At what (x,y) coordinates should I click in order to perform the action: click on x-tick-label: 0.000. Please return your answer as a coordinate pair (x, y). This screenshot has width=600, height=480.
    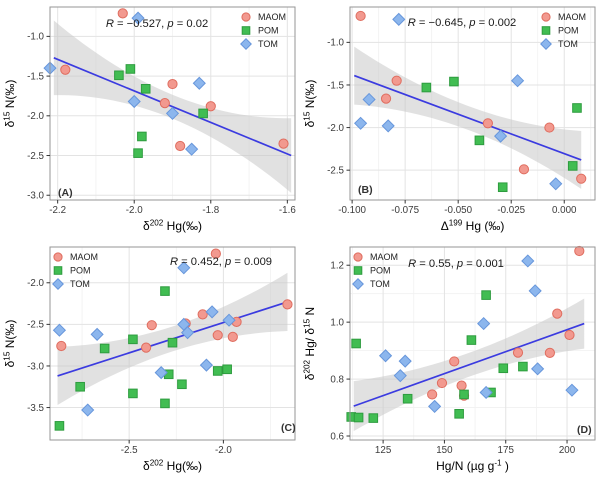
    Looking at the image, I should click on (564, 210).